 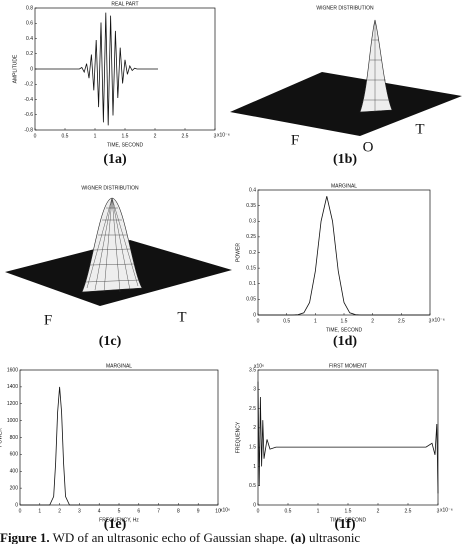 What do you see at coordinates (238, 437) in the screenshot?
I see `y-axis-label: FREQUENCY` at bounding box center [238, 437].